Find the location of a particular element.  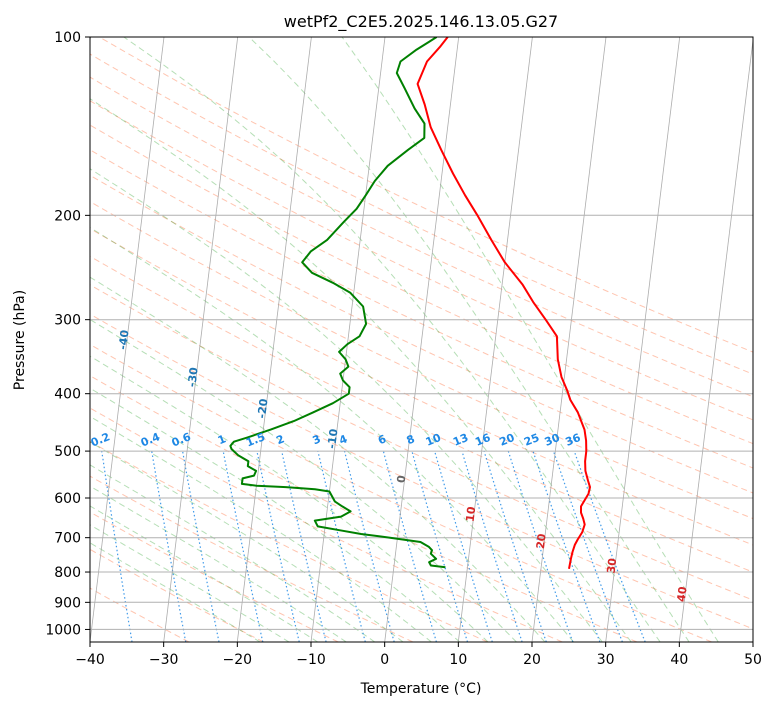

mixing-ratio-label: 6 is located at coordinates (382, 439).